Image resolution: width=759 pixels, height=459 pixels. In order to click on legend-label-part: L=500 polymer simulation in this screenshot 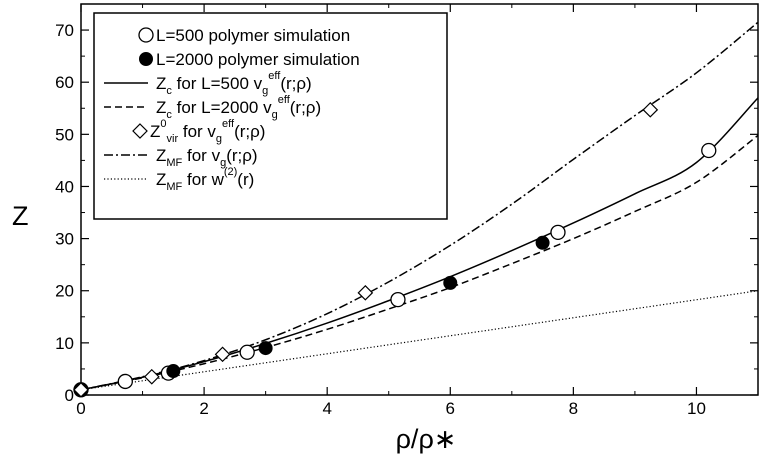, I will do `click(253, 35)`.